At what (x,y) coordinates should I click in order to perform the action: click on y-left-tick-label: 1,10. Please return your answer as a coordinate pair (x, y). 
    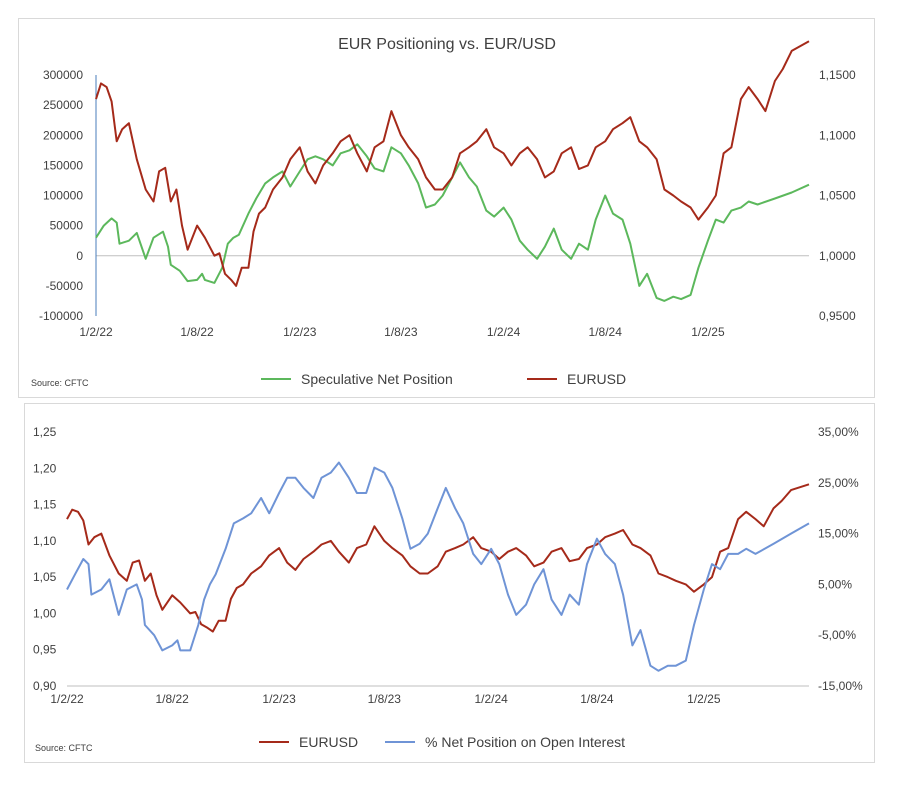
    Looking at the image, I should click on (45, 541).